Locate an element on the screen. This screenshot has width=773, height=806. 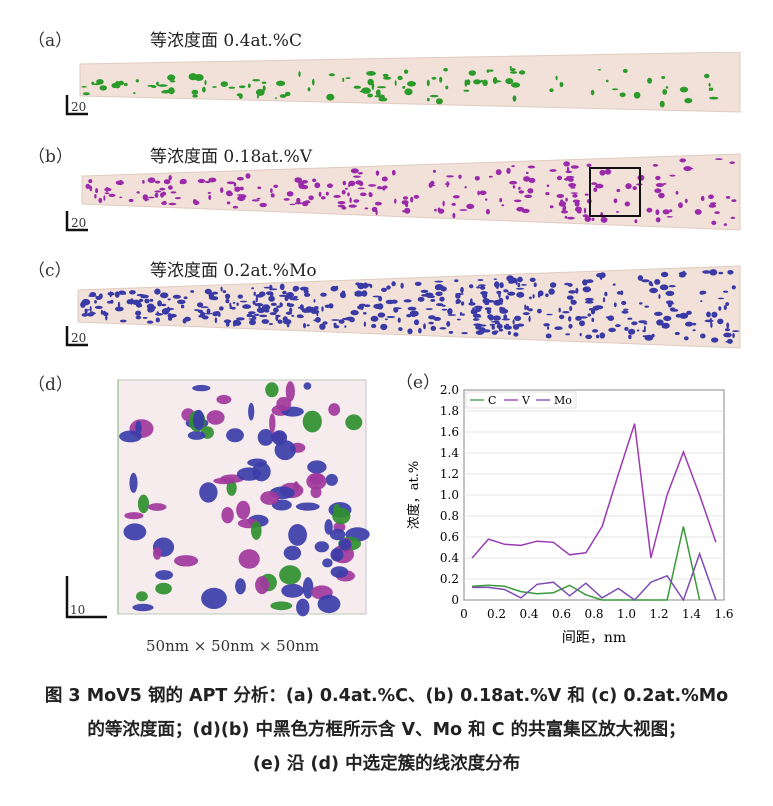
panel-a-scalebar is located at coordinates (76, 105).